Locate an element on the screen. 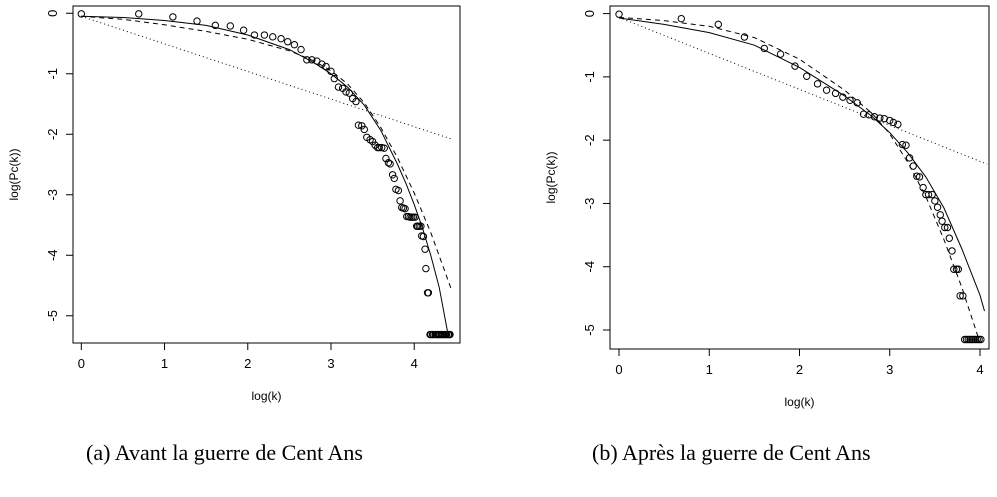 This screenshot has width=997, height=497. y-axis-label-a: log(Pc(k)) is located at coordinates (14, 174).